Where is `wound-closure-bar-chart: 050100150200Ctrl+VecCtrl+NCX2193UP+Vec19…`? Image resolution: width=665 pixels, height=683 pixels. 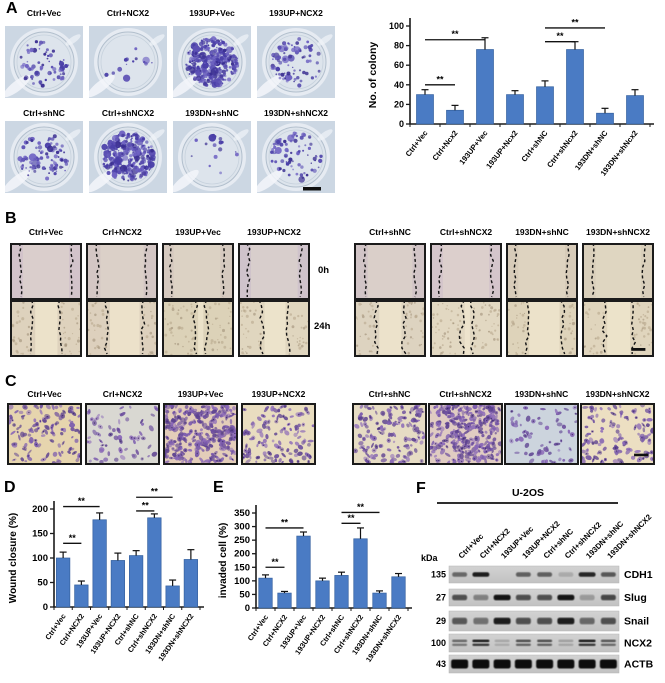 wound-closure-bar-chart: 050100150200Ctrl+VecCtrl+NCX2193UP+Vec19… is located at coordinates (106, 575).